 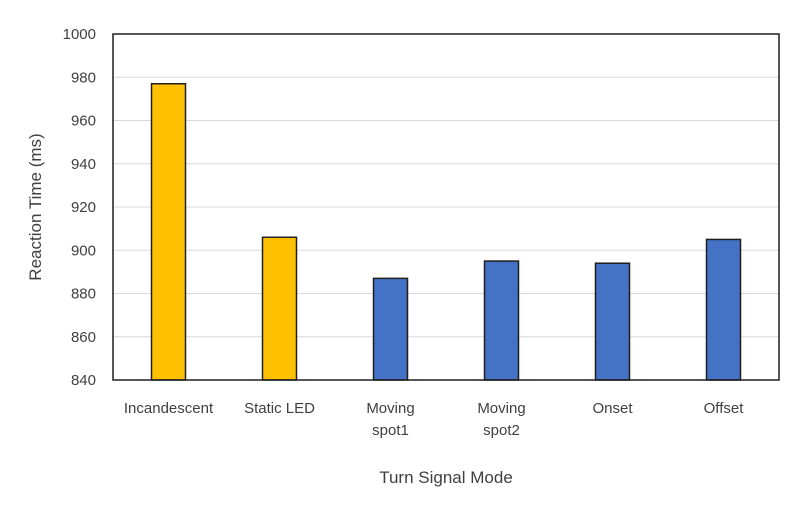 What do you see at coordinates (279, 408) in the screenshot?
I see `x-category-label: Static LED` at bounding box center [279, 408].